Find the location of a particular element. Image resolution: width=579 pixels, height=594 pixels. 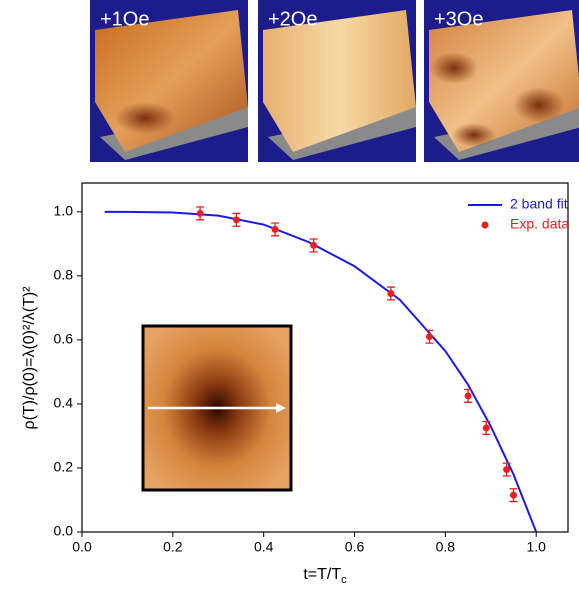

y-tick-label: 0.0 is located at coordinates (64, 531).